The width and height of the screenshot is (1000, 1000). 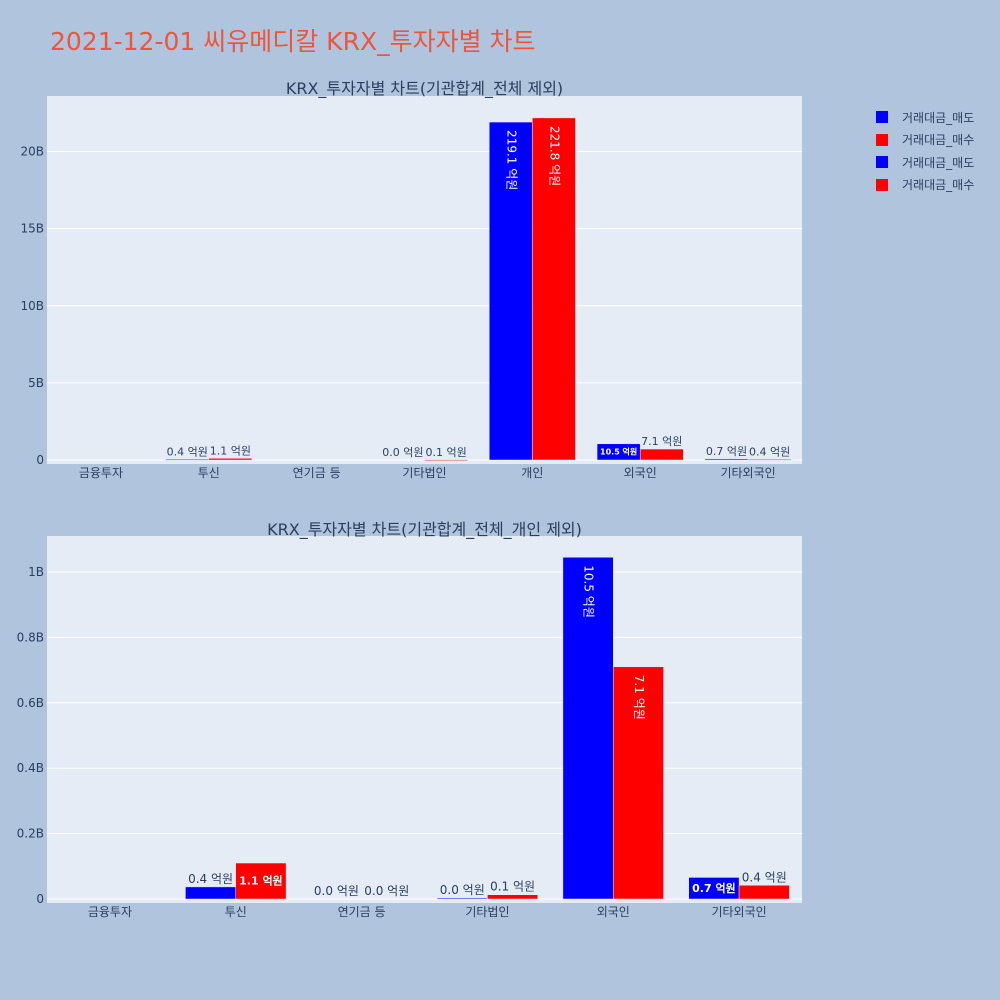 What do you see at coordinates (424, 89) in the screenshot?
I see `subplot-title: KRX_투자자별 차트(기관합계_전체 제외)` at bounding box center [424, 89].